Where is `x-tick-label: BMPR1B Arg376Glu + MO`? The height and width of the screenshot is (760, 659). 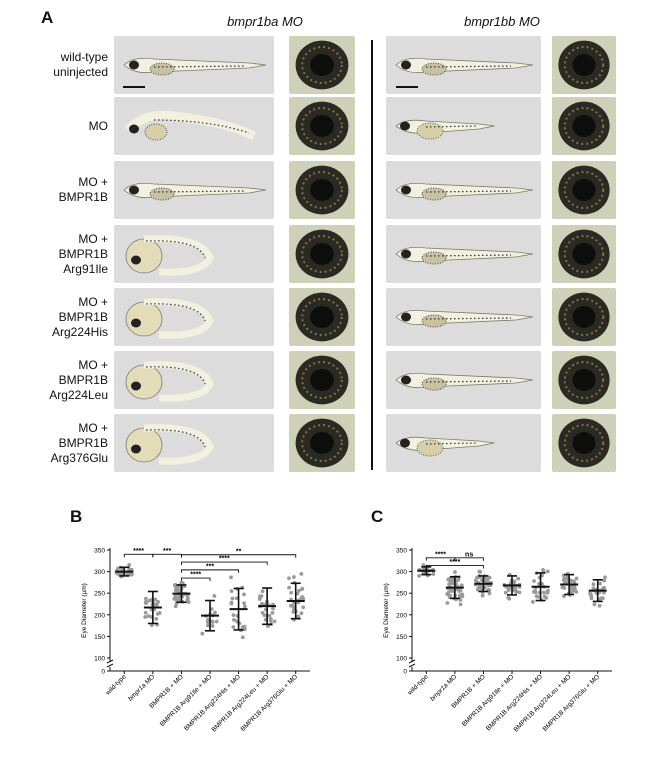 x-tick-label: BMPR1B Arg376Glu + MO is located at coordinates (571, 702).